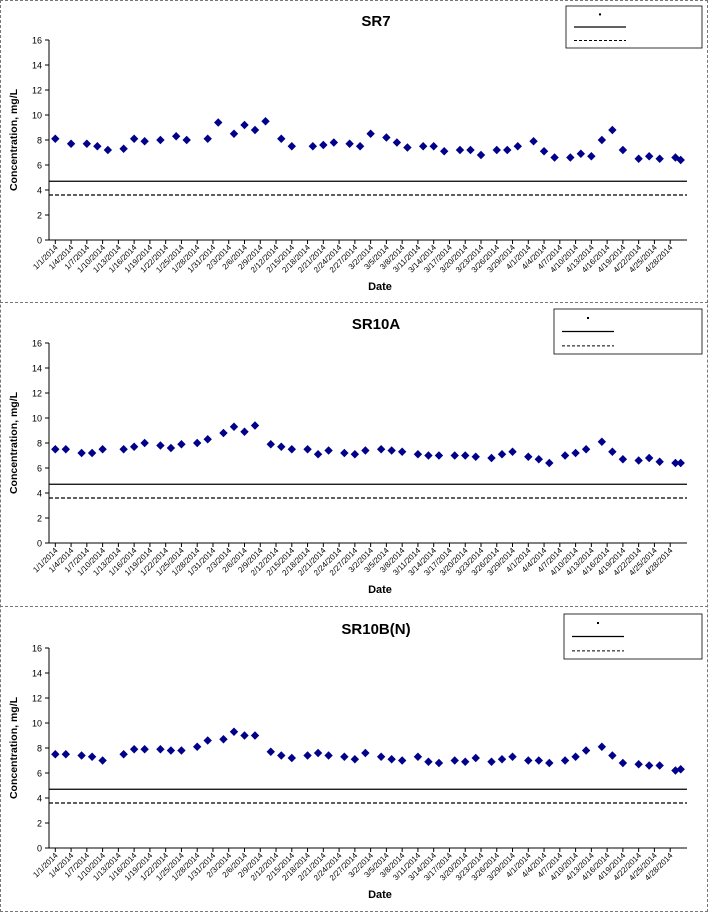  I want to click on y-tick-label: 10, so click(37, 724).